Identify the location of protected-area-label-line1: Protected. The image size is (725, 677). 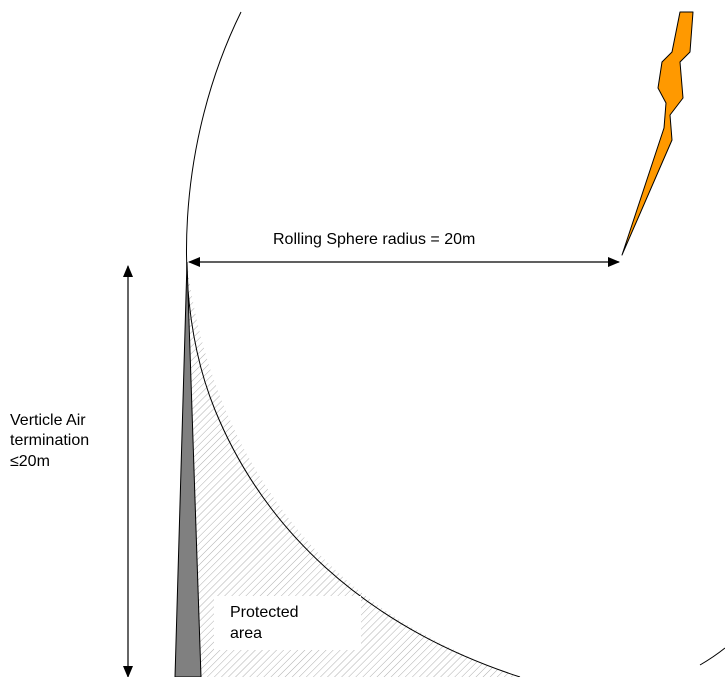
(264, 612).